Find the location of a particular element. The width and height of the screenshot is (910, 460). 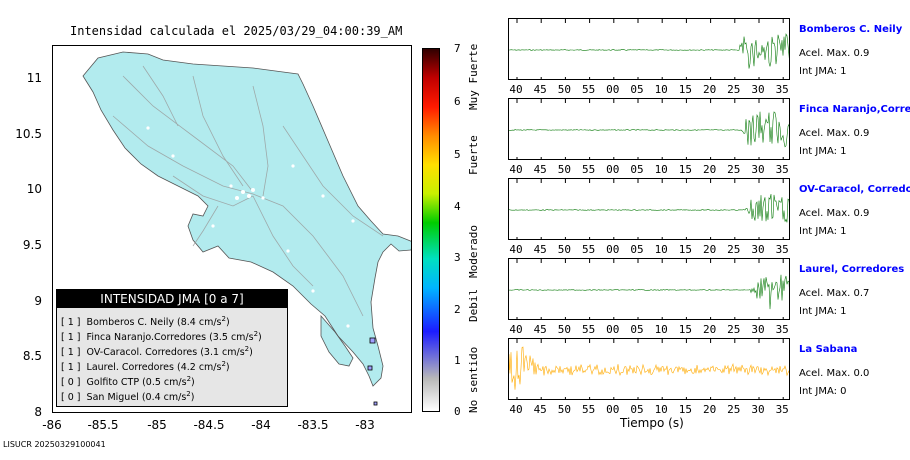

osa-peninsula is located at coordinates (337, 340).